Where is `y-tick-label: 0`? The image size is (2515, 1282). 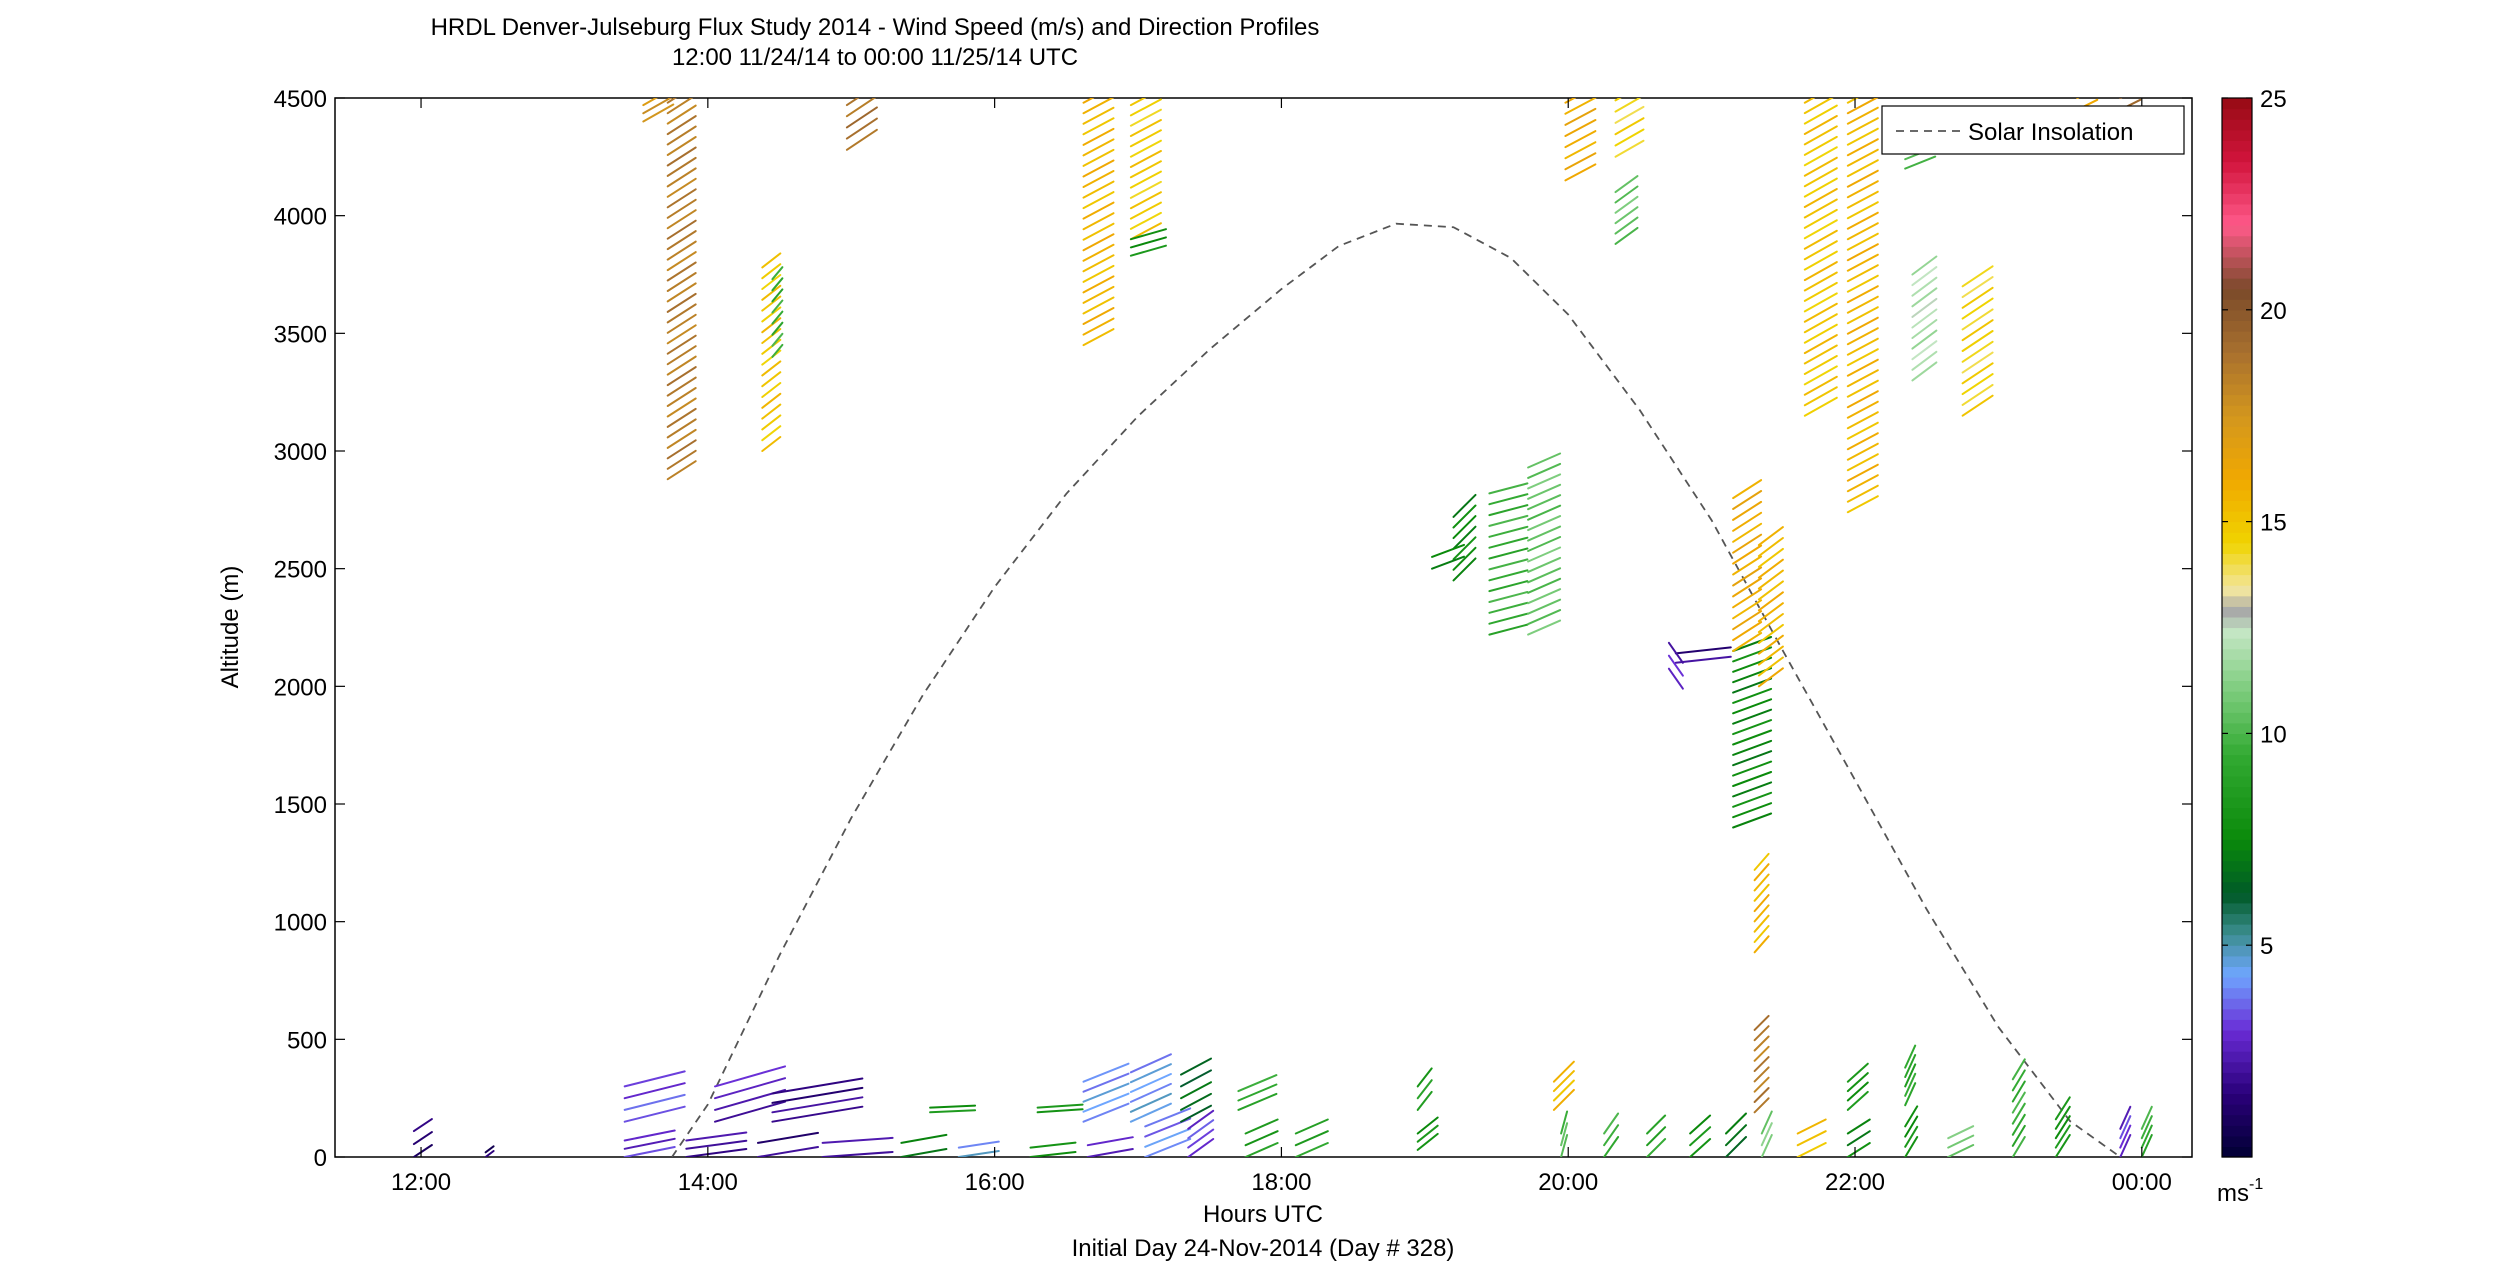 y-tick-label: 0 is located at coordinates (320, 1158).